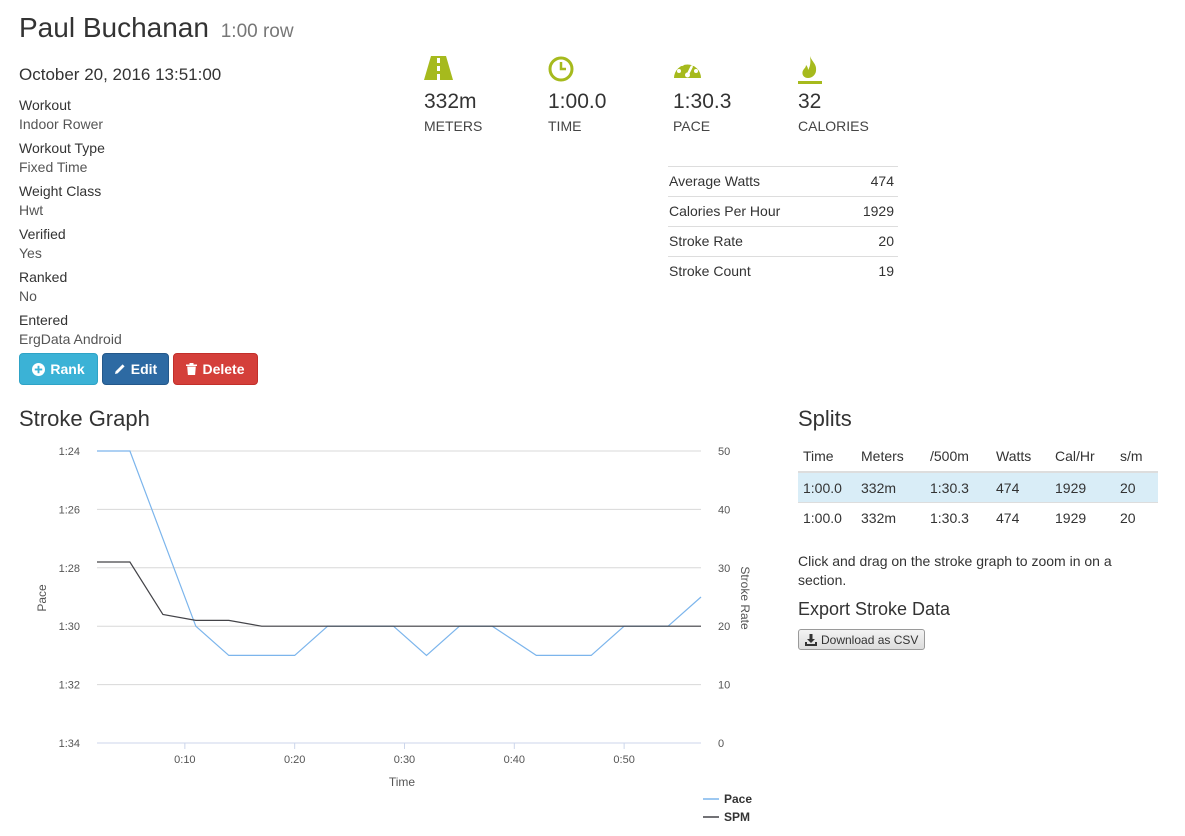  Describe the element at coordinates (727, 808) in the screenshot. I see `chart-legend: Pace SPM` at that location.